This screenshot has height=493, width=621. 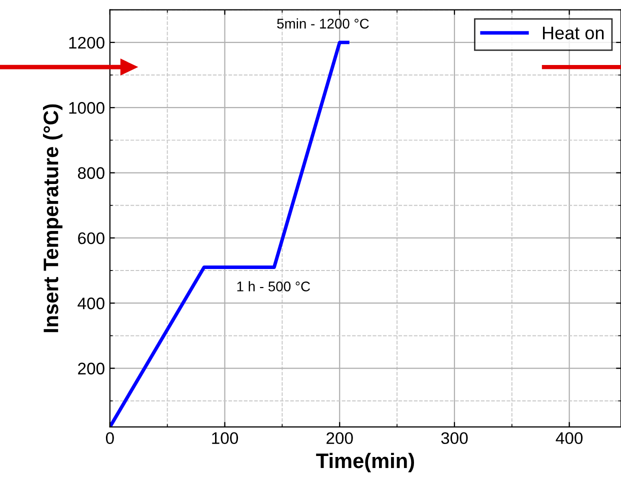 What do you see at coordinates (323, 23) in the screenshot?
I see `annotation: 5min - 1200 °C` at bounding box center [323, 23].